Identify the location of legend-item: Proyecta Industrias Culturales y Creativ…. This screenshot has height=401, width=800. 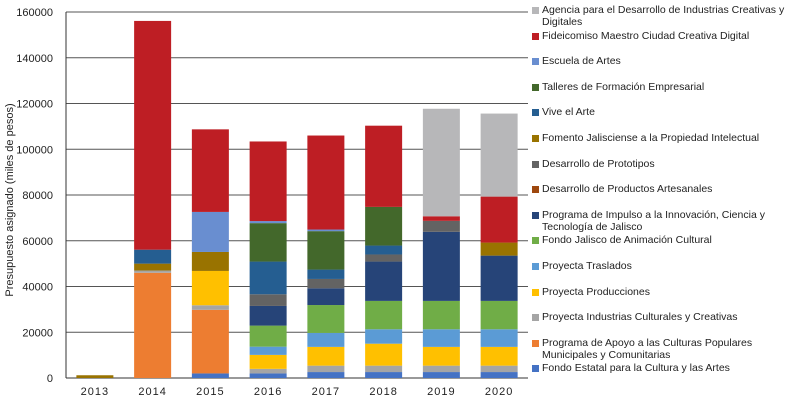
(666, 317).